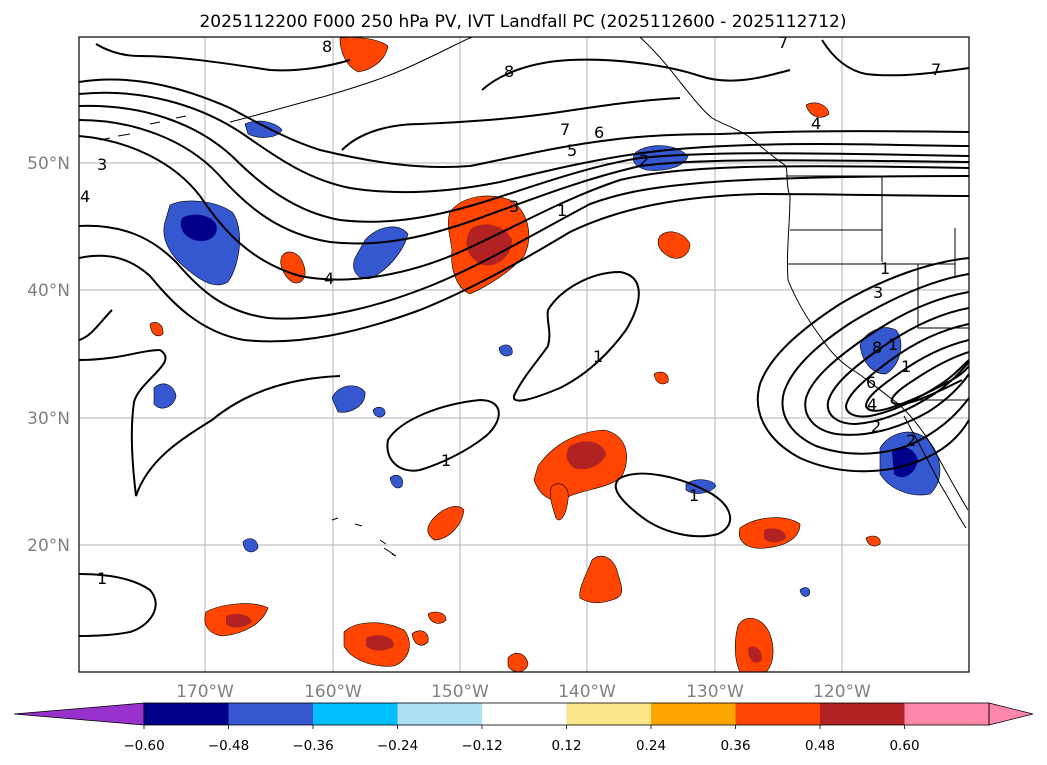 This screenshot has height=765, width=1047. I want to click on alaska-panhandle-coastline, so click(694, 87).